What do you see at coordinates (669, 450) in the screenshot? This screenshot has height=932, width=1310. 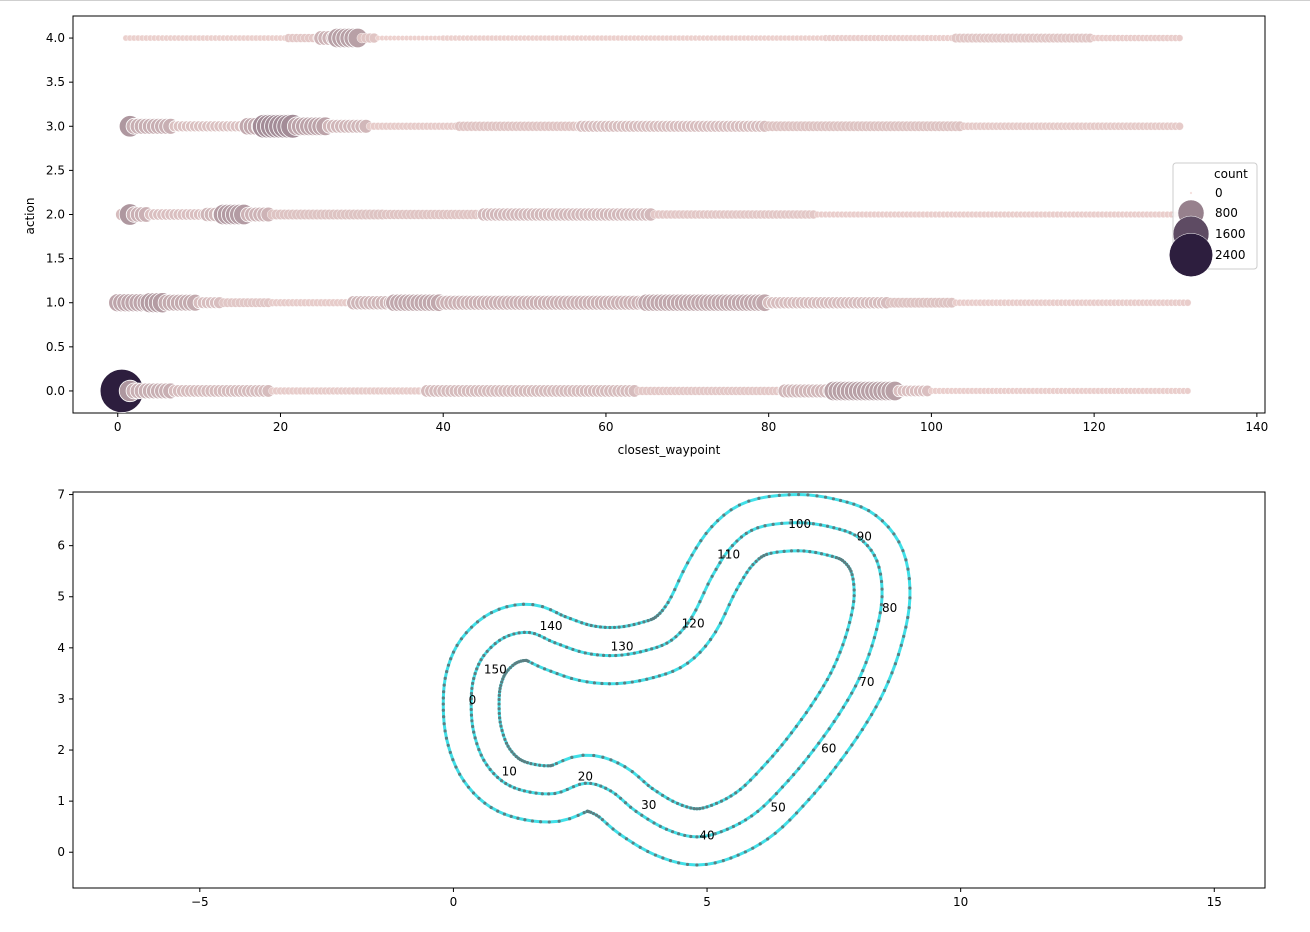 I see `x-axis-label: closest_waypoint` at bounding box center [669, 450].